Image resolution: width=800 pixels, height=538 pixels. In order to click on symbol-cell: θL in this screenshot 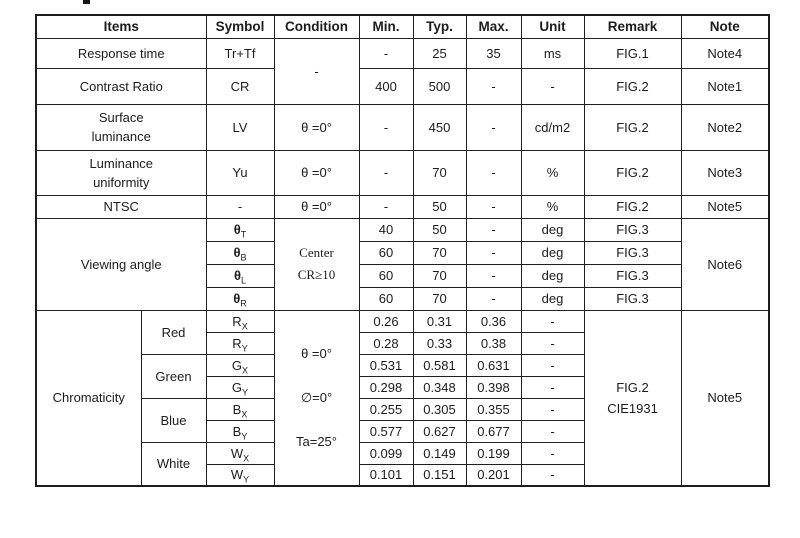, I will do `click(240, 275)`.